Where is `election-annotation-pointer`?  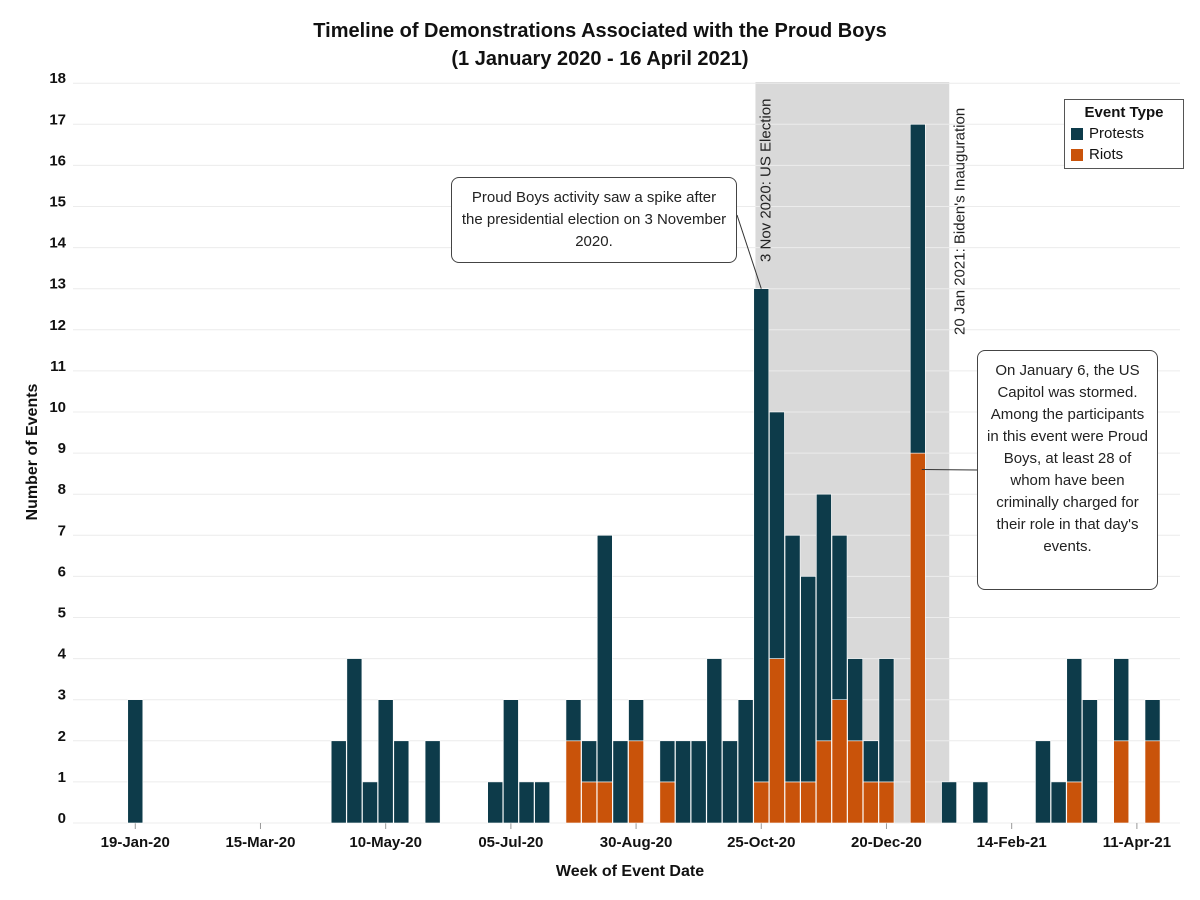
election-annotation-pointer is located at coordinates (749, 251).